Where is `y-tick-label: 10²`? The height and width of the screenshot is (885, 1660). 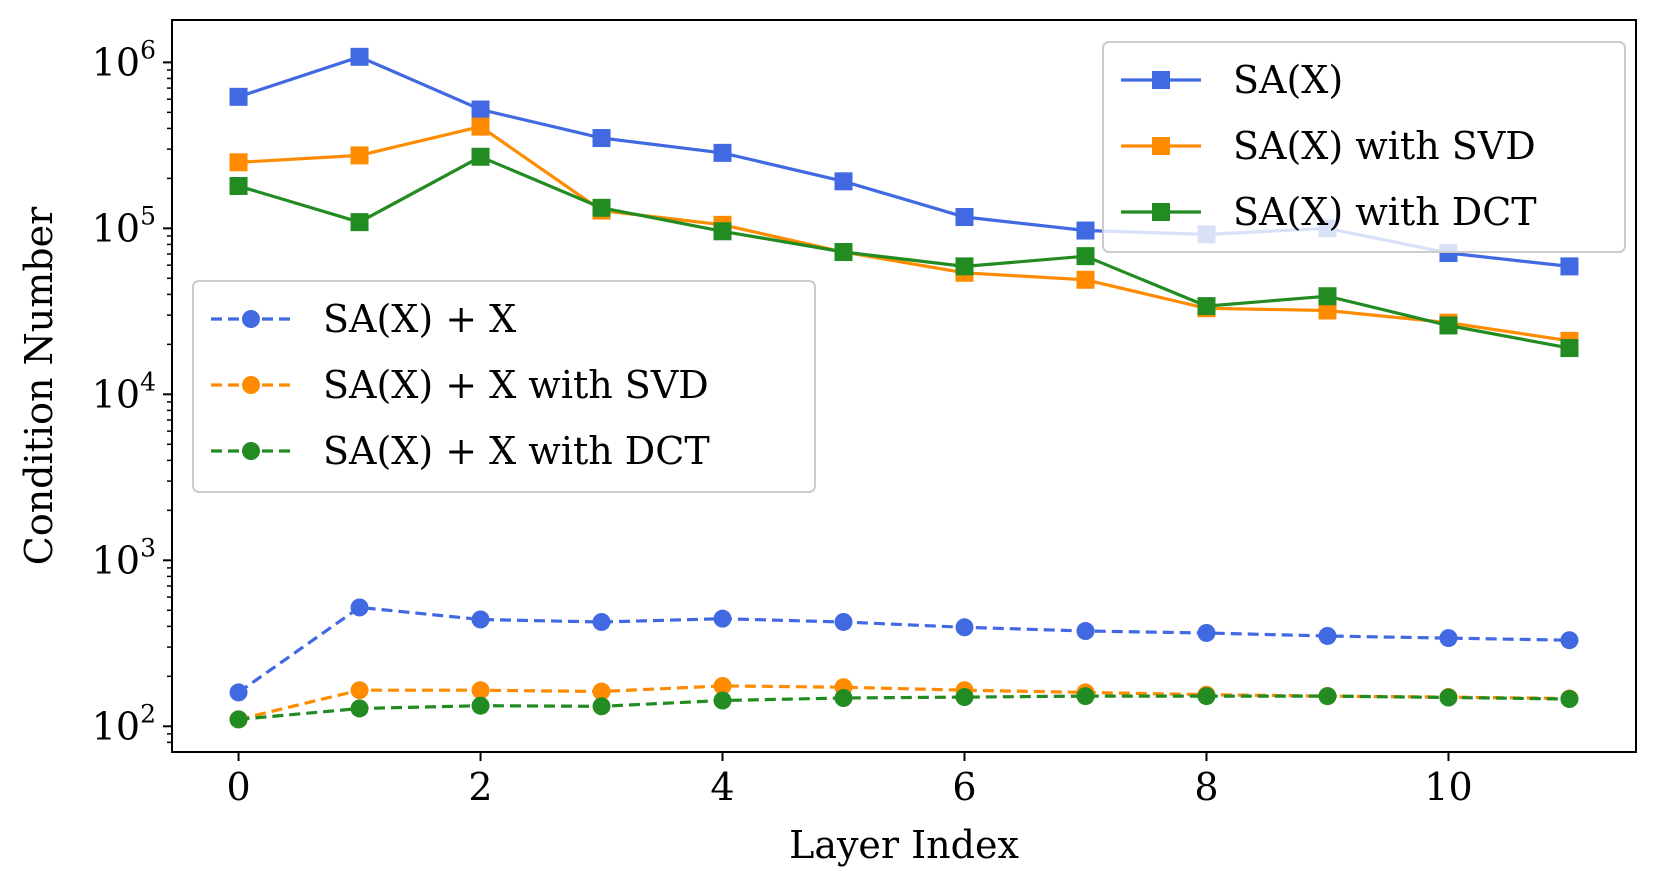
y-tick-label: 10² is located at coordinates (124, 723).